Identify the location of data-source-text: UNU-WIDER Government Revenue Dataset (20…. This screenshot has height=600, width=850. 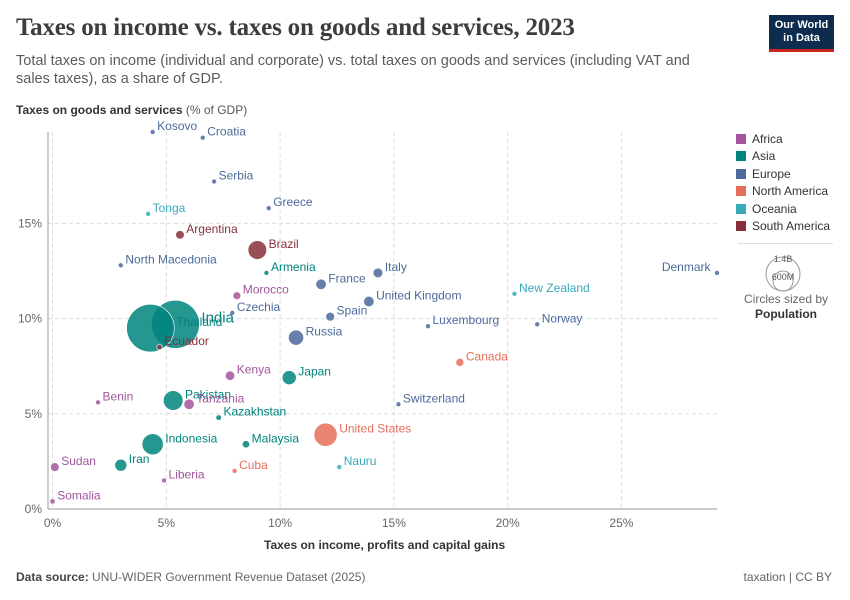
(227, 577).